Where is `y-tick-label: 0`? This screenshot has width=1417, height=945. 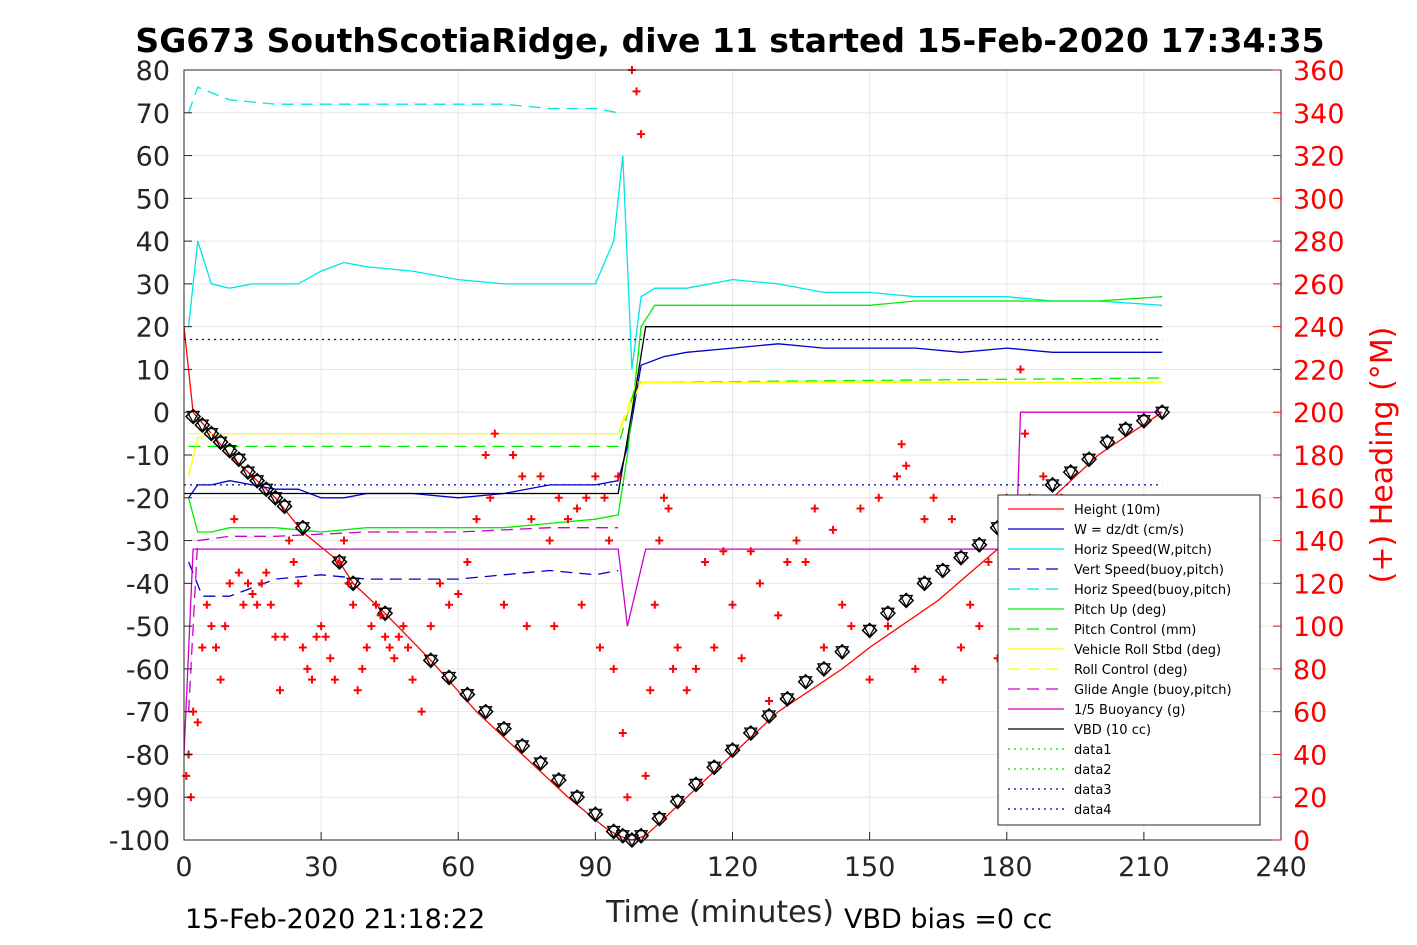
y-tick-label: 0 is located at coordinates (161, 413).